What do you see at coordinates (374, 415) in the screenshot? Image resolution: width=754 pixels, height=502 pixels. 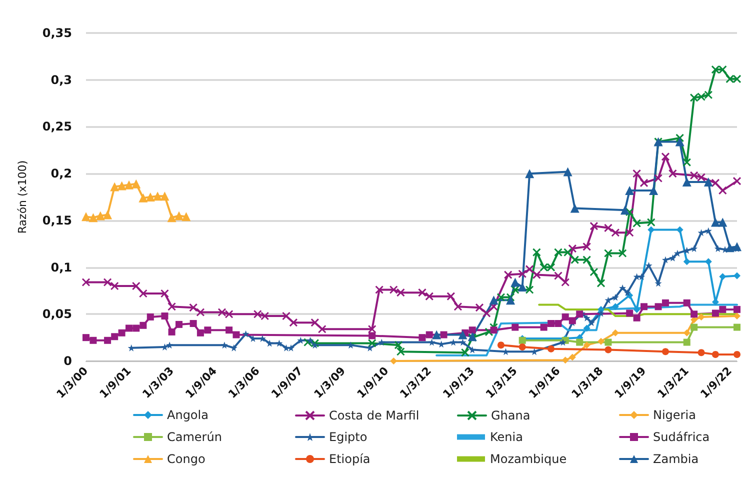 I see `legend-label: Costa de Marfil` at bounding box center [374, 415].